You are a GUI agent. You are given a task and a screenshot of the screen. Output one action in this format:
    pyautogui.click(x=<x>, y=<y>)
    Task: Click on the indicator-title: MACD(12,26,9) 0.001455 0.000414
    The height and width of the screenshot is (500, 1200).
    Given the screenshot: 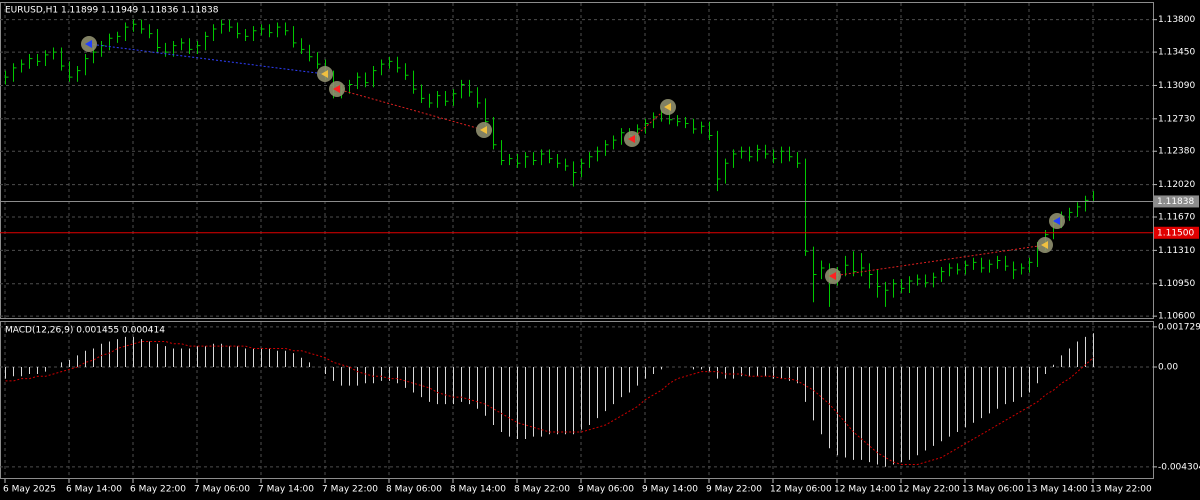 What is the action you would take?
    pyautogui.click(x=85, y=331)
    